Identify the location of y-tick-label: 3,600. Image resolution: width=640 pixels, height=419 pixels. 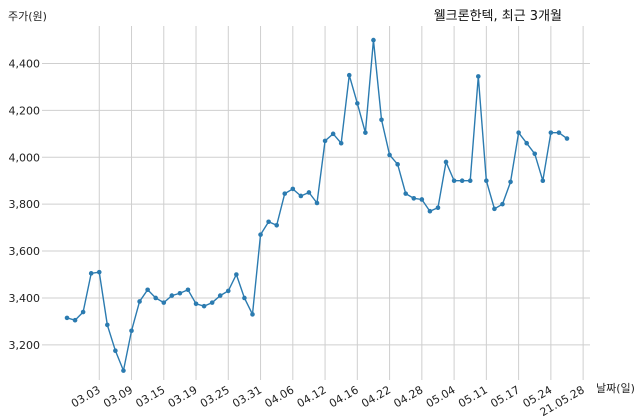
(25, 251).